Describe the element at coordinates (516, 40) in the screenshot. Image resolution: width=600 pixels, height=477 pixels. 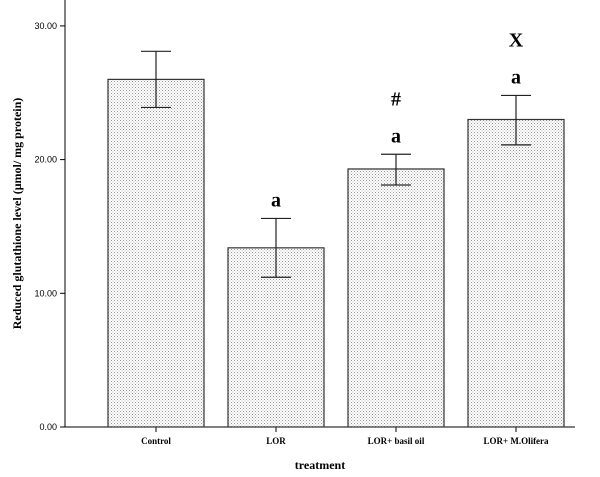
I see `significance-label: X` at that location.